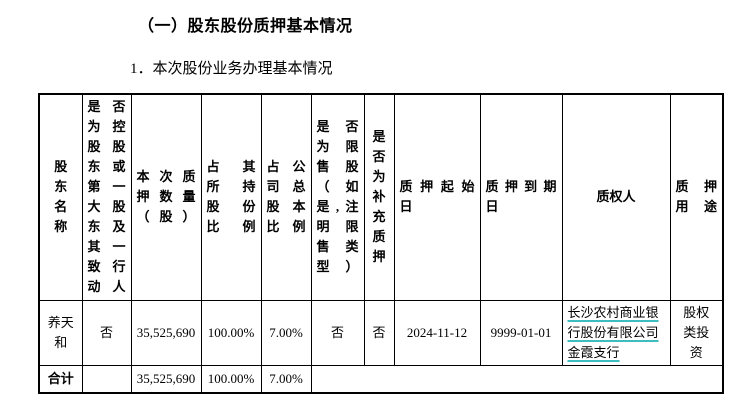 The height and width of the screenshot is (401, 750). I want to click on cell-is-restricted: 否, so click(337, 332).